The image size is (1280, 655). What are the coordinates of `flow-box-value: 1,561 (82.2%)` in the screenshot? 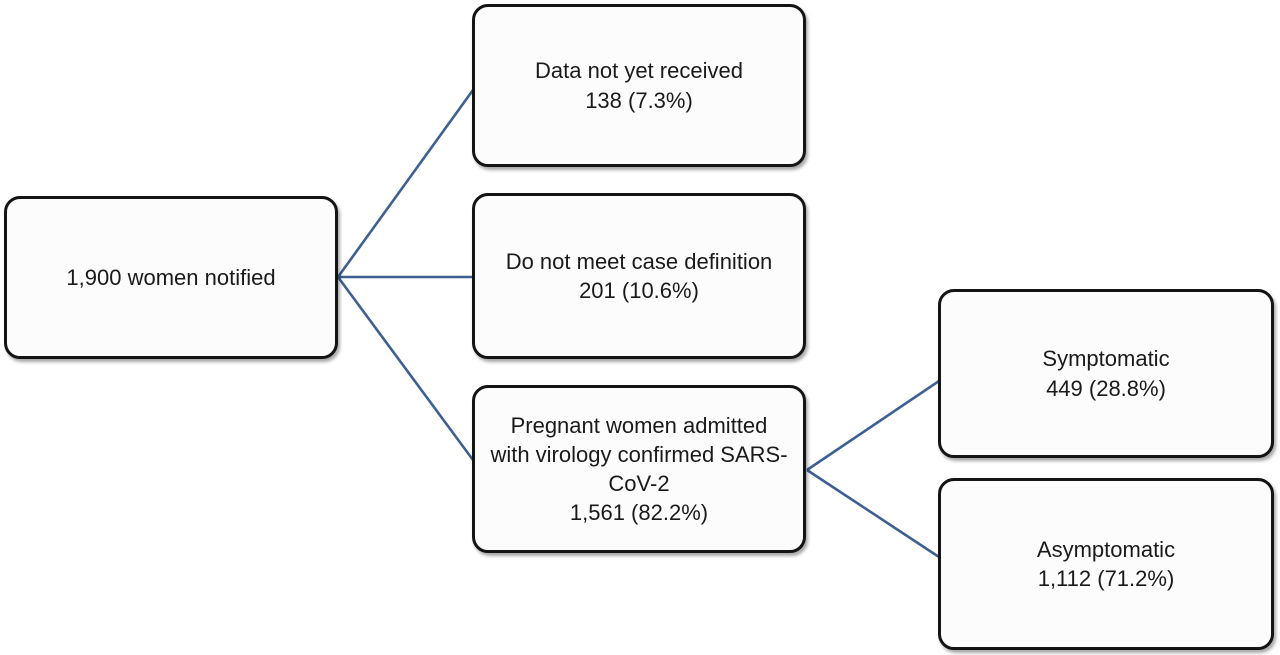 It's located at (639, 513).